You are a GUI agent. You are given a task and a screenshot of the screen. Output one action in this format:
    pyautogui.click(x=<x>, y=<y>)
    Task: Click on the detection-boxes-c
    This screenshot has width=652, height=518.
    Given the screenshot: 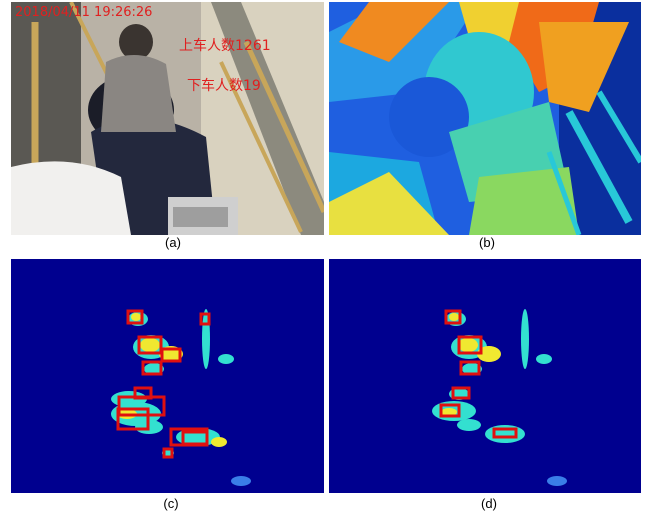 What is the action you would take?
    pyautogui.click(x=163, y=384)
    